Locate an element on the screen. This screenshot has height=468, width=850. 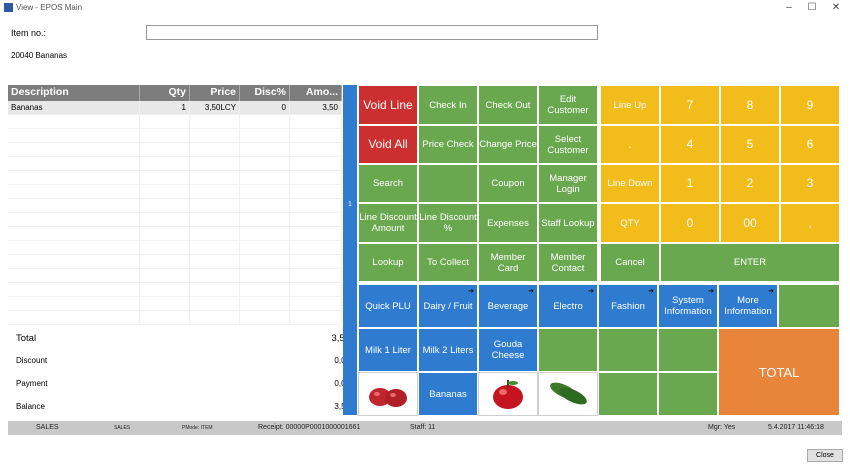
qty-button: QTY is located at coordinates (630, 223).